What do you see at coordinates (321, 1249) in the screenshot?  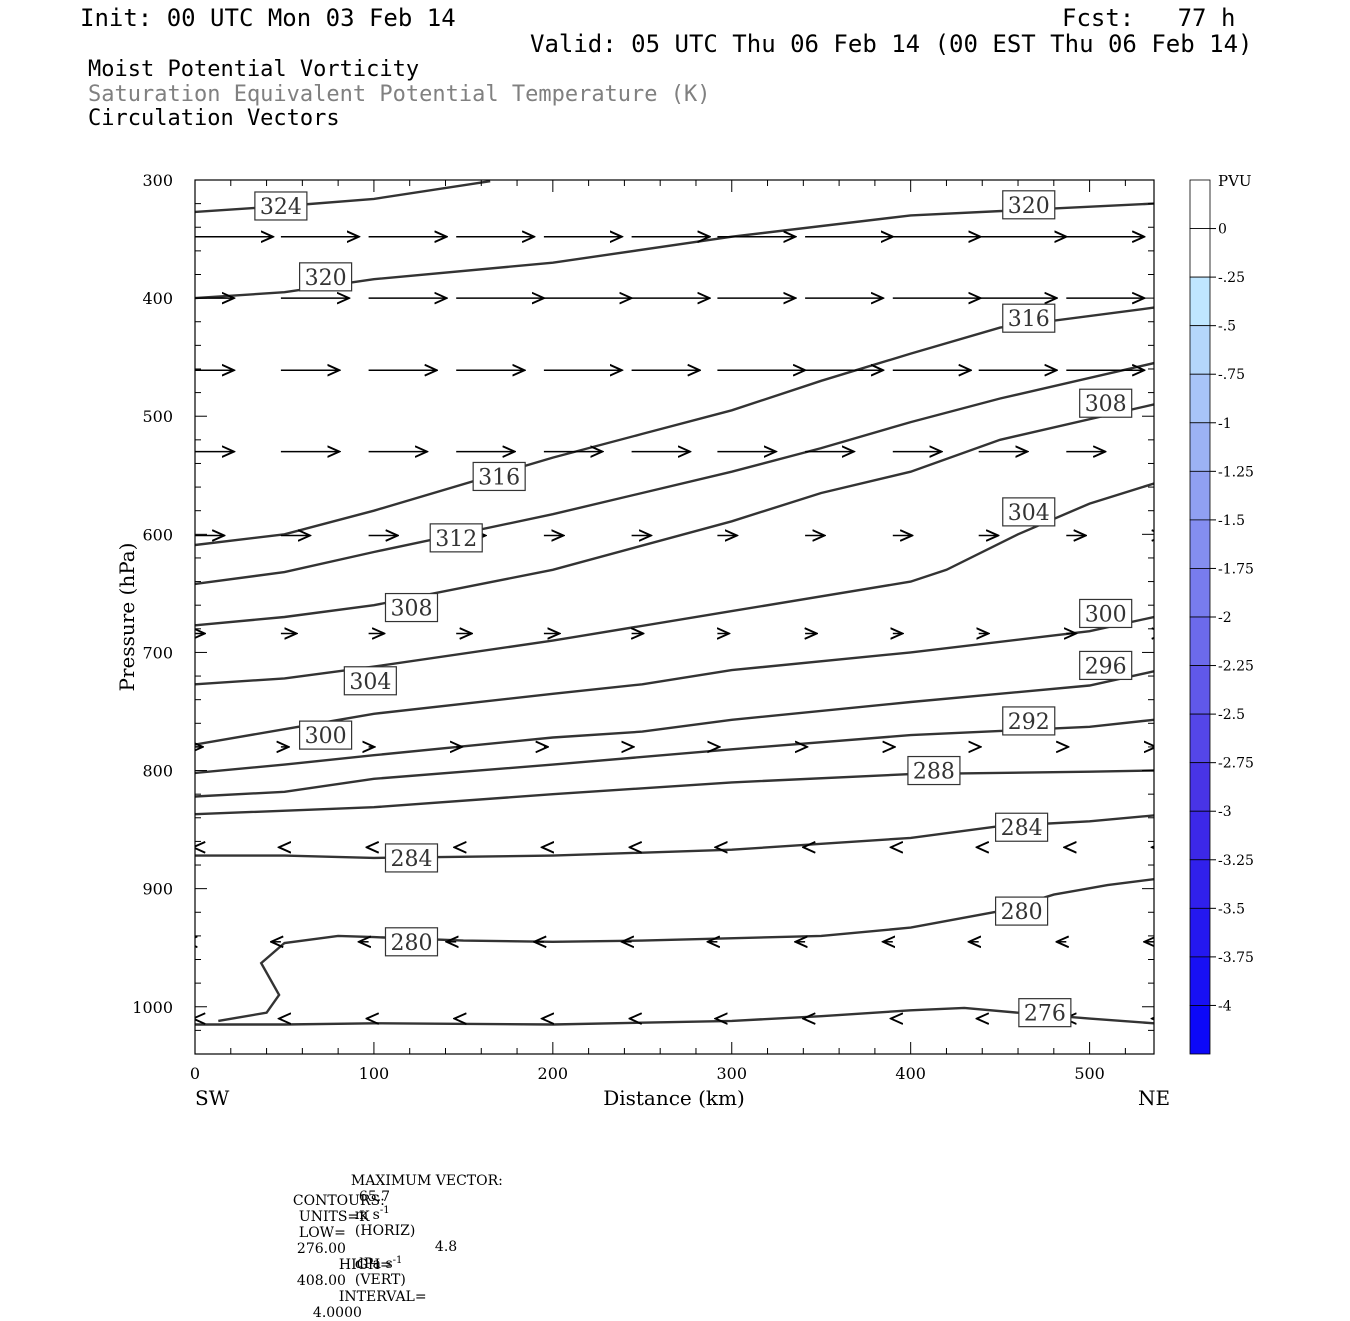 I see `contour-low: 276.00` at bounding box center [321, 1249].